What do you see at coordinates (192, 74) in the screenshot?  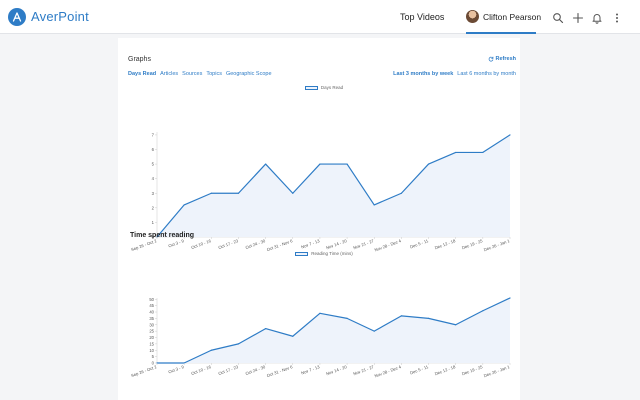 I see `tab-sources: Sources` at bounding box center [192, 74].